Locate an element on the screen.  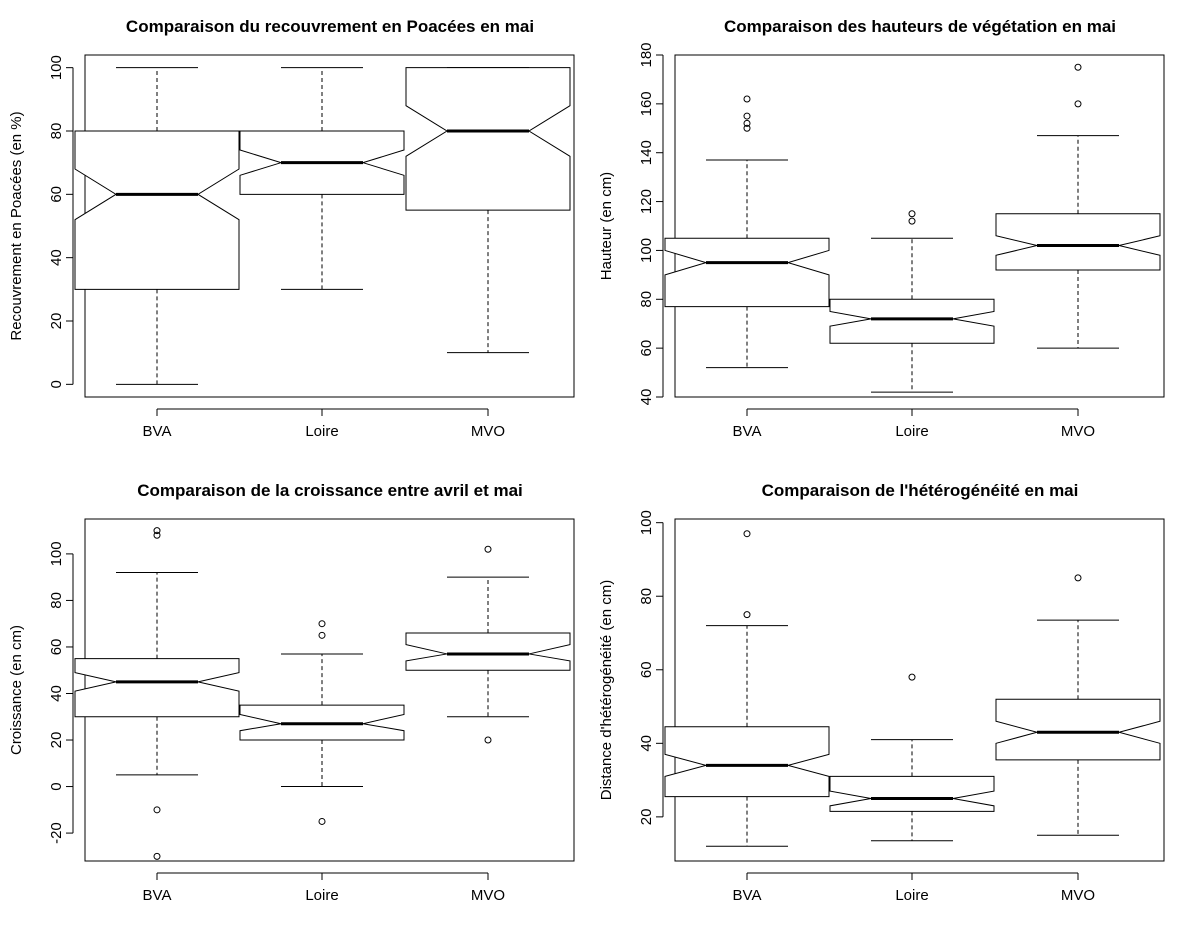
y-axis-label: Recouvrement en Poacées (en %) is located at coordinates (16, 225).